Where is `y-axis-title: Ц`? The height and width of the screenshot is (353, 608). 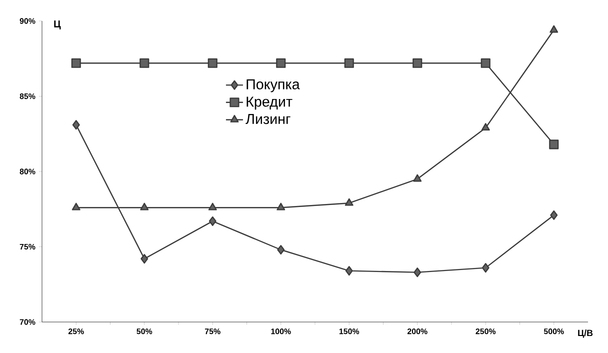 y-axis-title: Ц is located at coordinates (57, 25).